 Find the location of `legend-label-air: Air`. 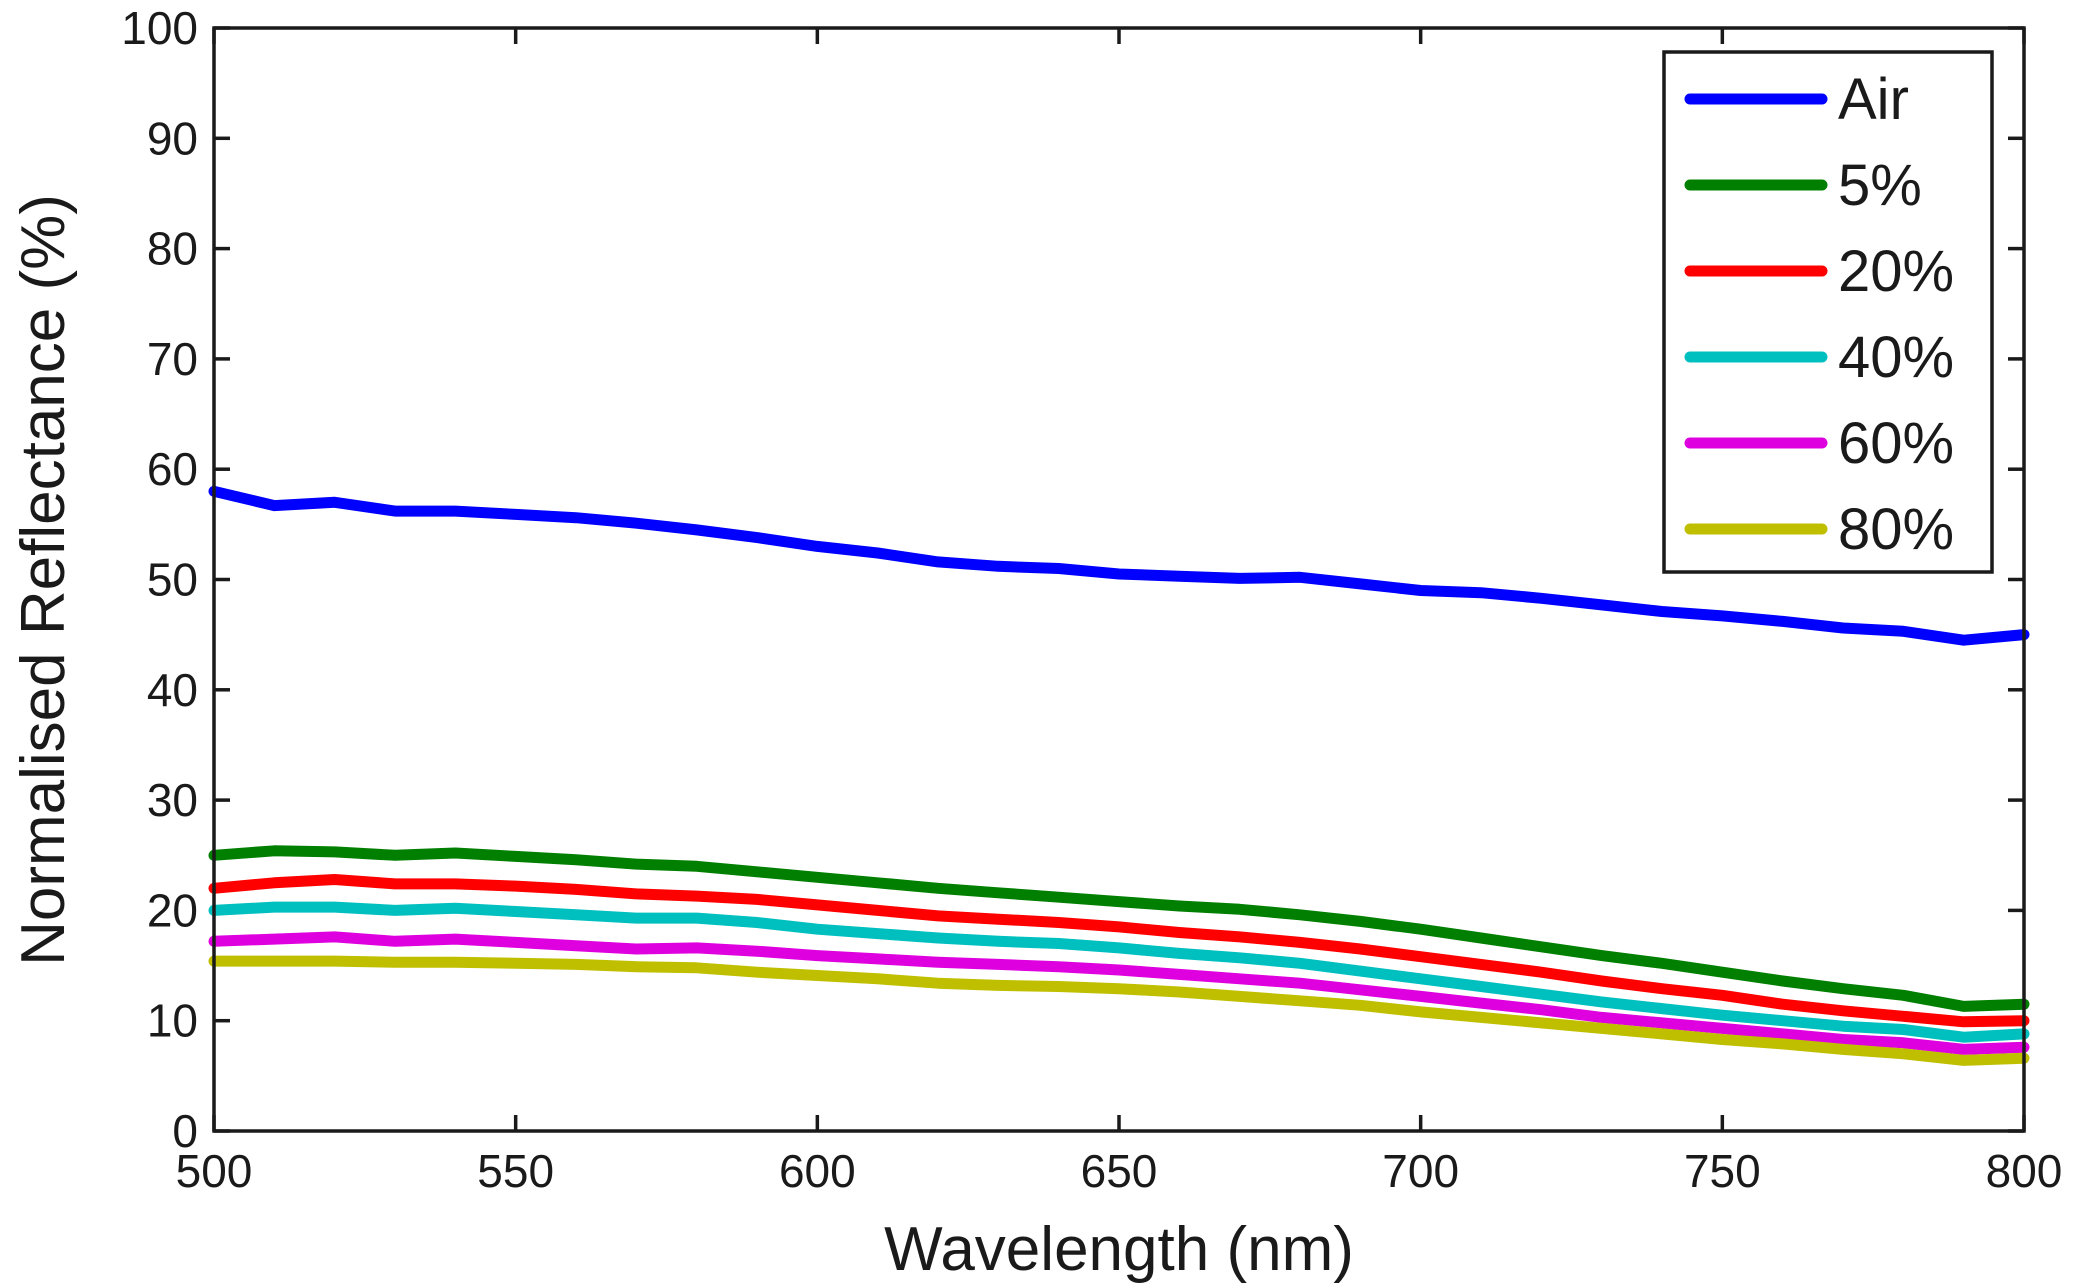

legend-label-air: Air is located at coordinates (1873, 99).